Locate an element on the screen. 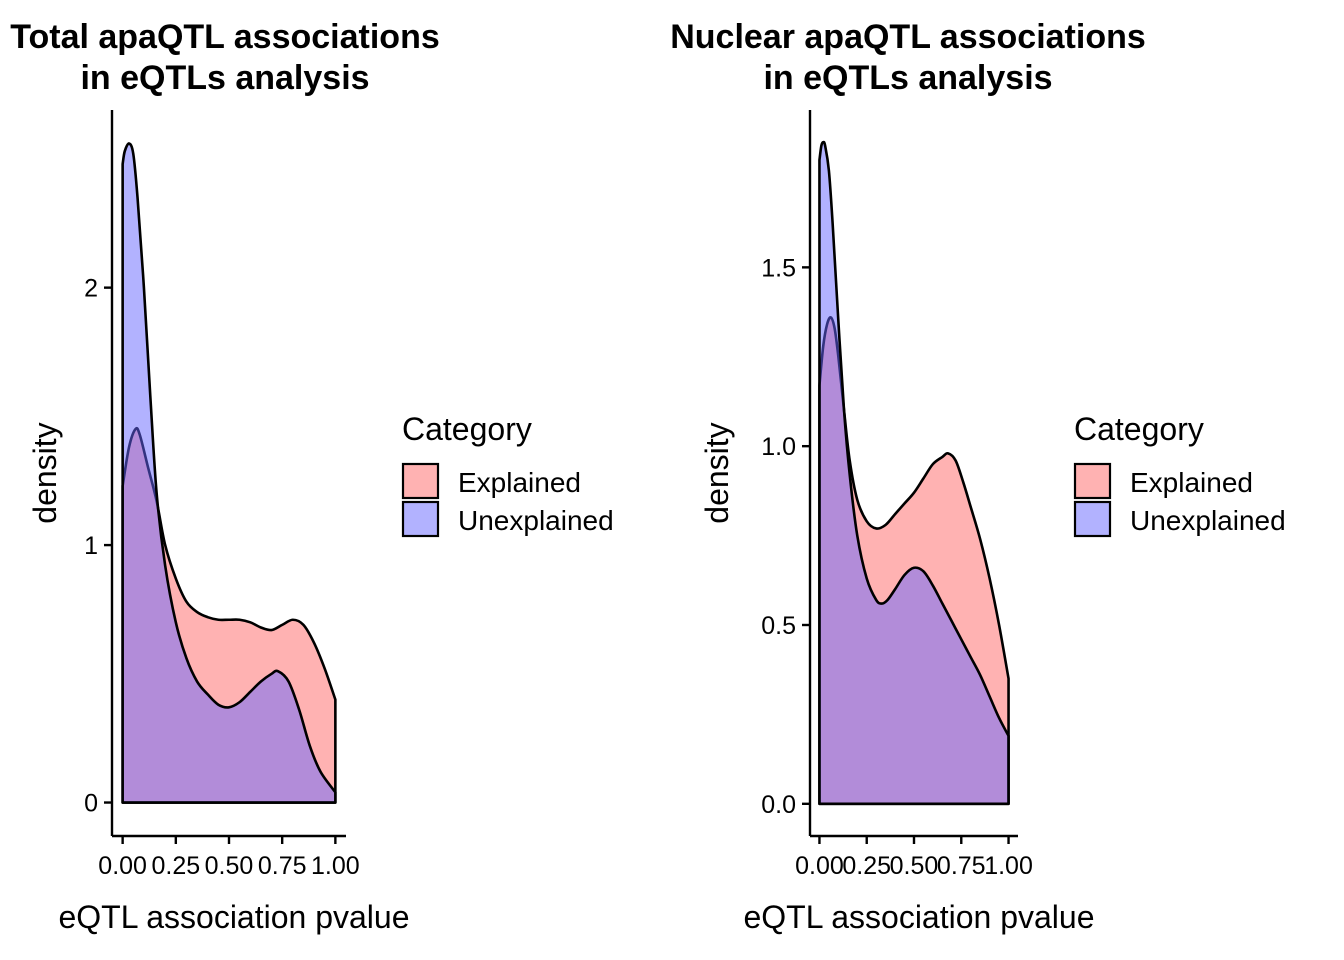  y-tick-label: 0 is located at coordinates (91, 804).